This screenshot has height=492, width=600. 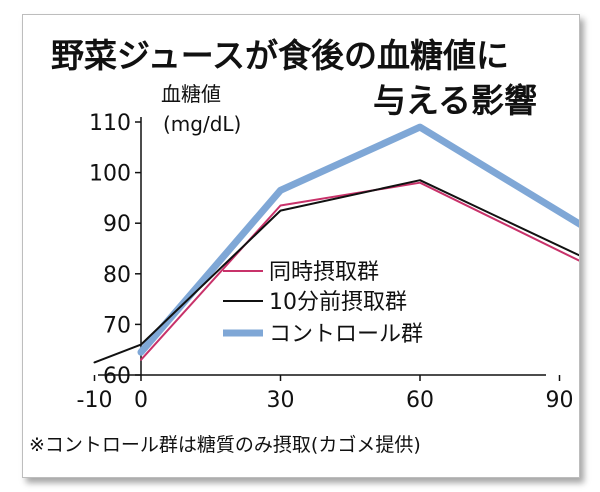 What do you see at coordinates (115, 250) in the screenshot?
I see `y-ticks: 60 70 80 90 100 110` at bounding box center [115, 250].